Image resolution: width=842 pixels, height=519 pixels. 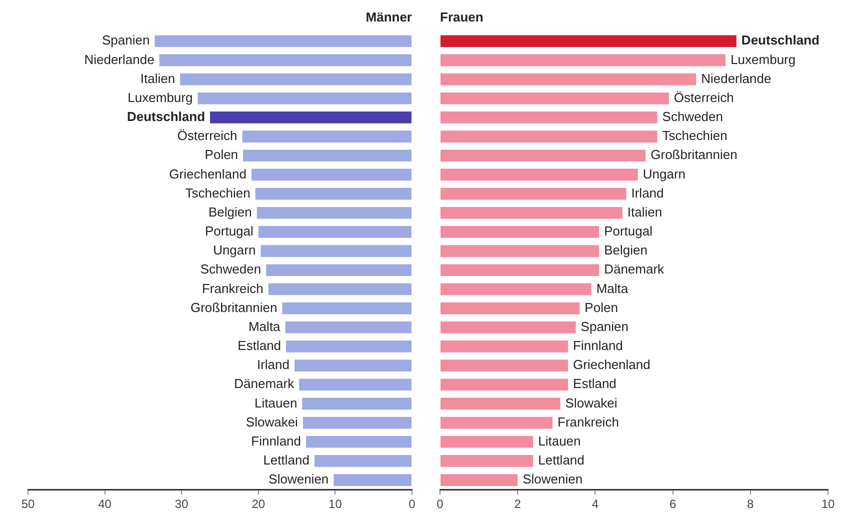 I want to click on x-tick-label: 2, so click(x=518, y=504).